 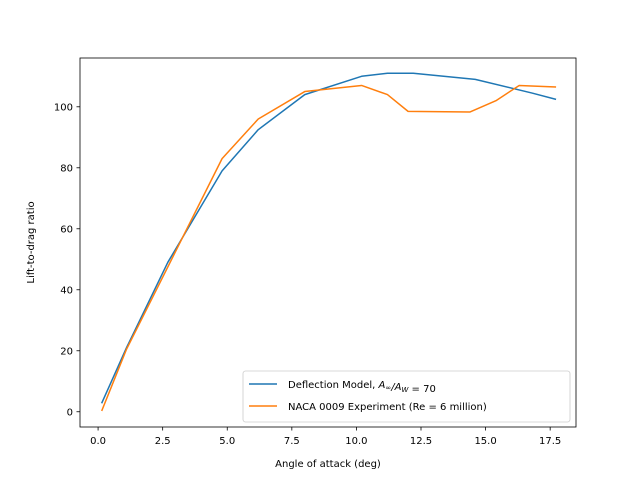 I want to click on legend-label-2: NACA 0009 Experiment (Re = 6 million), so click(x=387, y=407).